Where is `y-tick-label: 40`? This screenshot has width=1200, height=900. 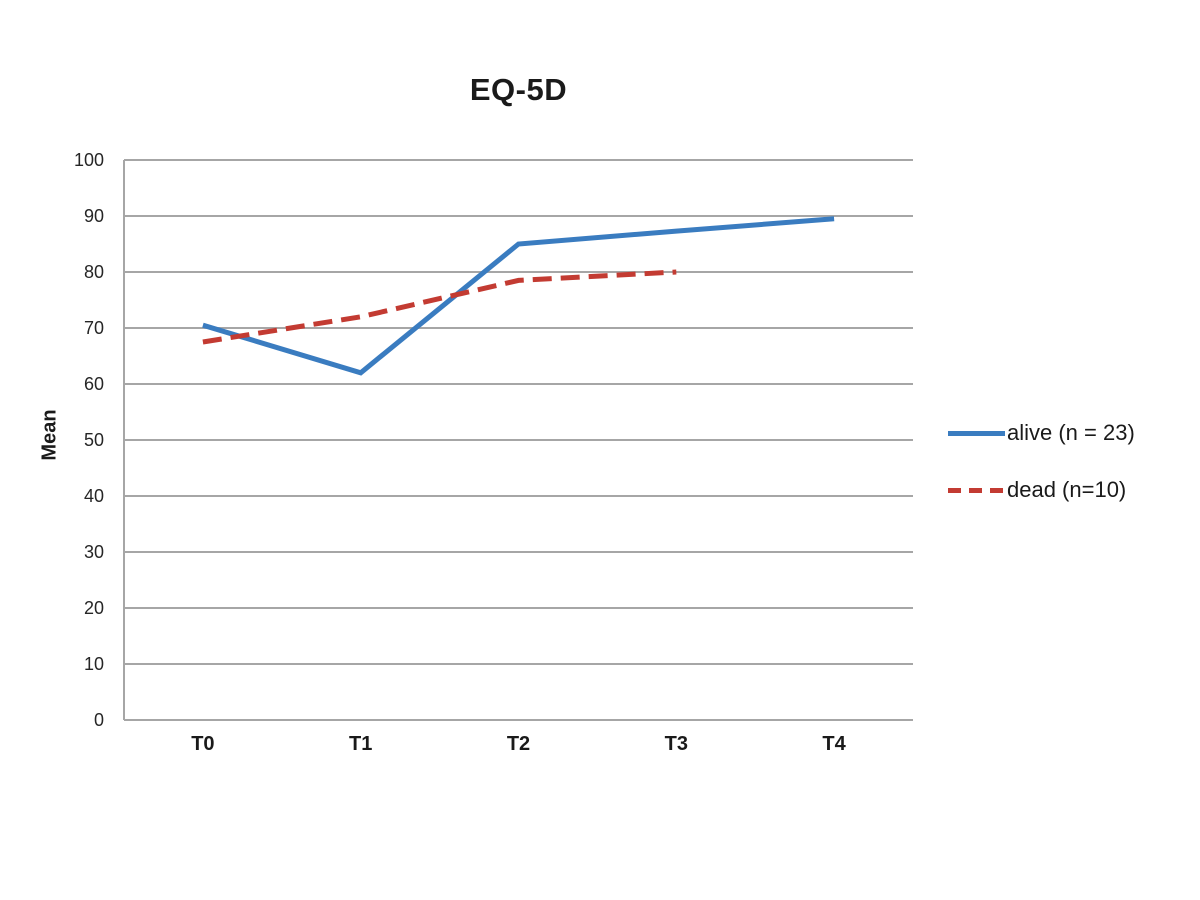
y-tick-label: 40 is located at coordinates (93, 496).